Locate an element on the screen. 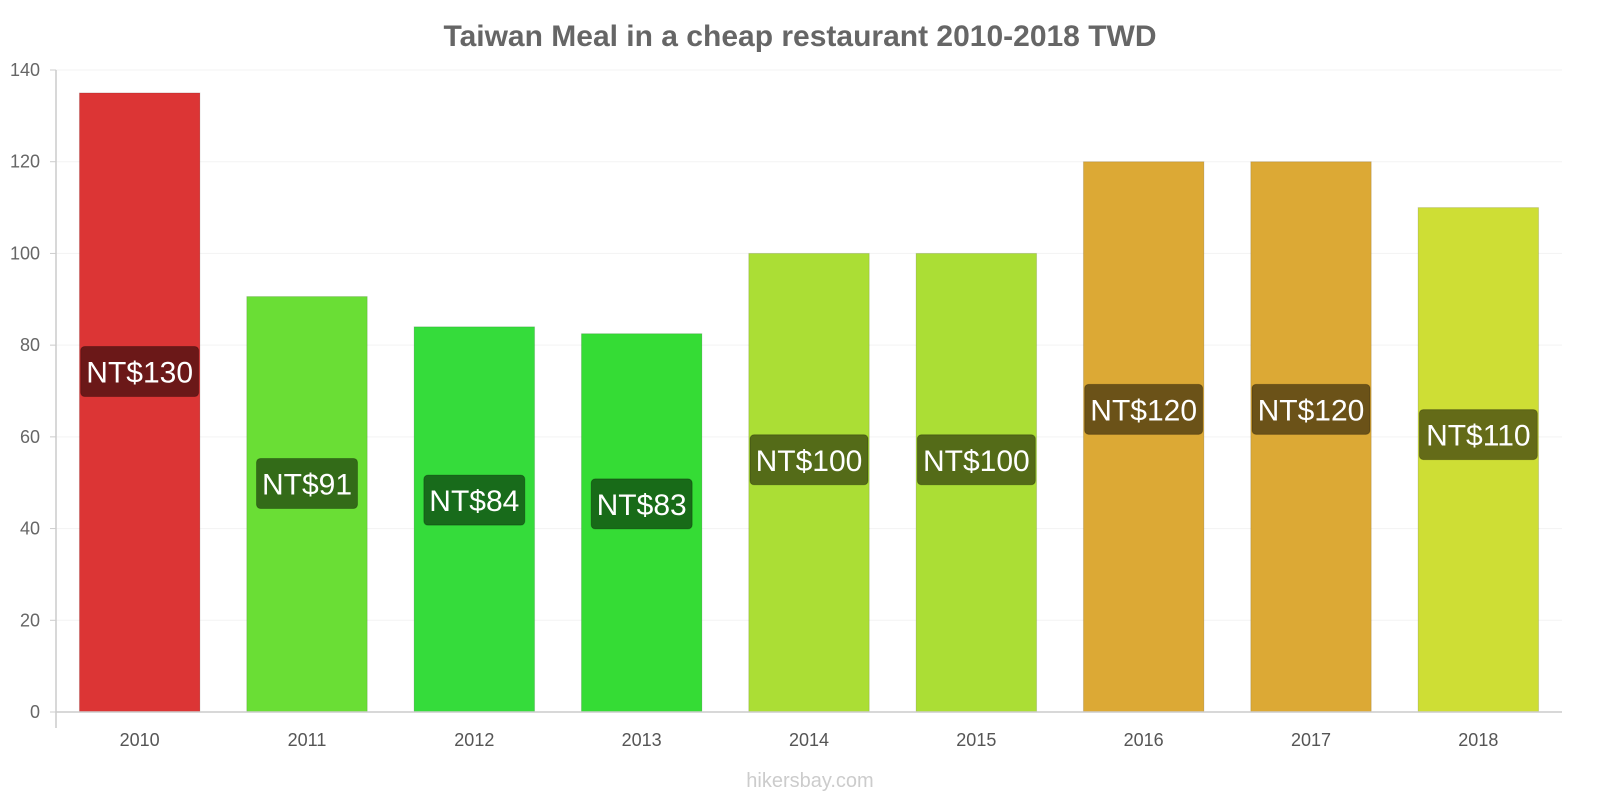  x-axis-ticks: 2010 2011 2012 2013 2014 2015 2016 2017 2018 is located at coordinates (809, 740).